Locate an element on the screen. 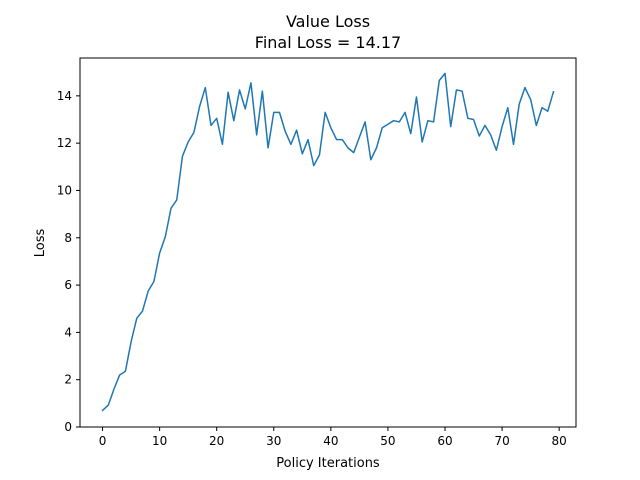  x-tick-label: 0 is located at coordinates (103, 441).